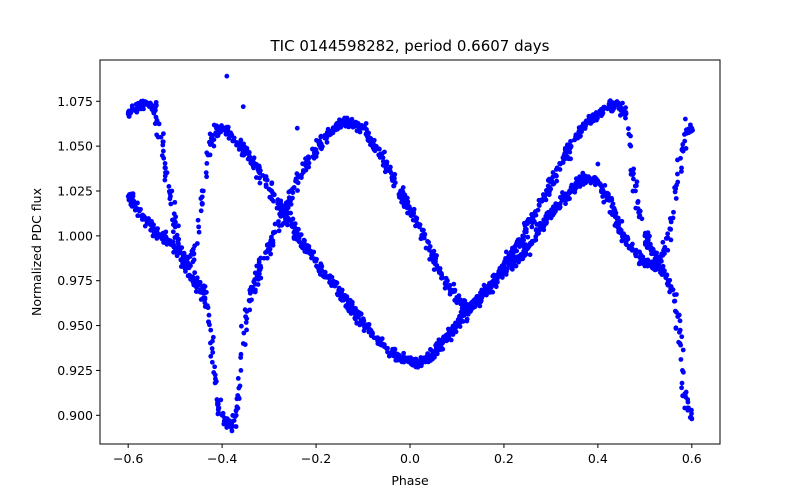  Describe the element at coordinates (75, 146) in the screenshot. I see `y-tick-label: 1.050` at that location.